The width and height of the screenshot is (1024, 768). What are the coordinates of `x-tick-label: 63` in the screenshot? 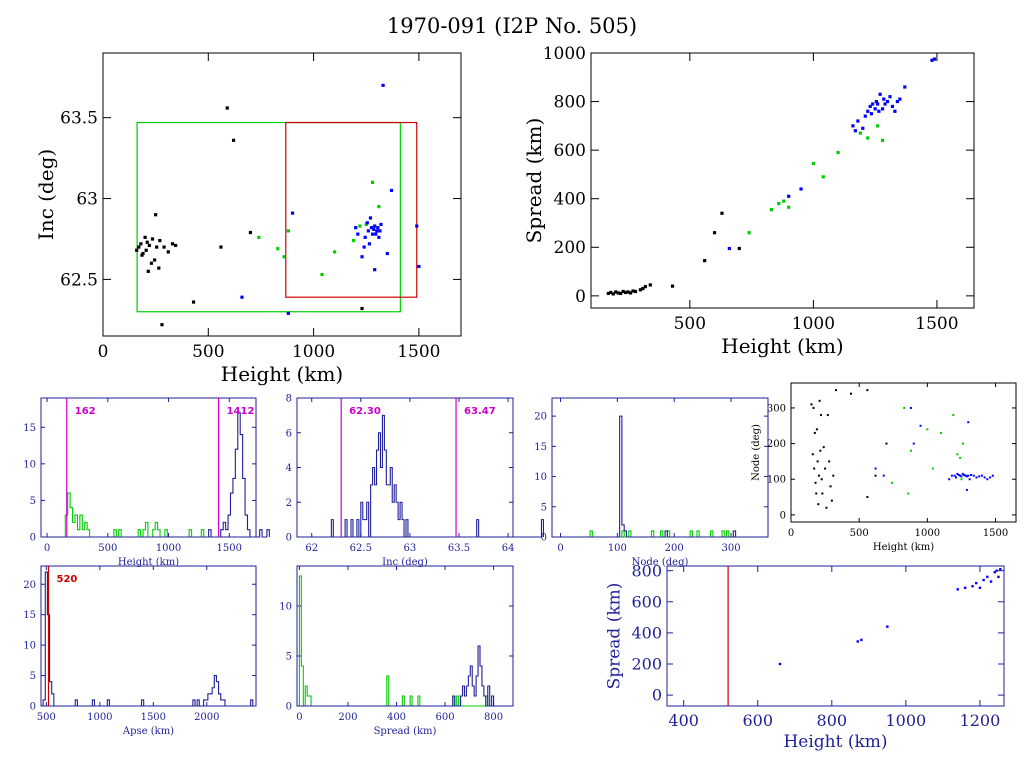 It's located at (410, 548).